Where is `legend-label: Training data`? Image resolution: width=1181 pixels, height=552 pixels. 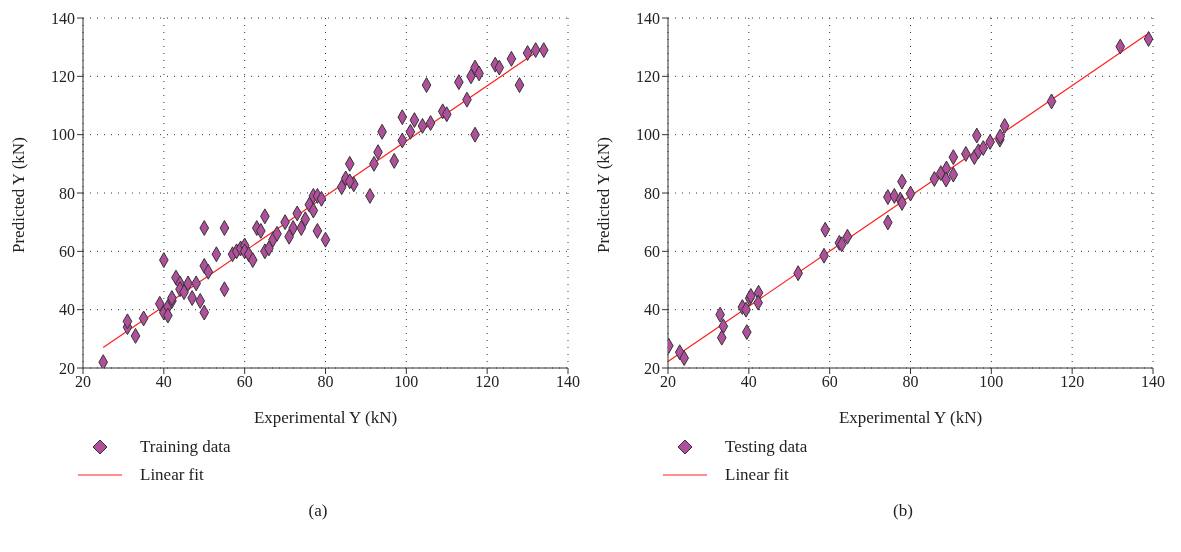
legend-label: Training data is located at coordinates (185, 447).